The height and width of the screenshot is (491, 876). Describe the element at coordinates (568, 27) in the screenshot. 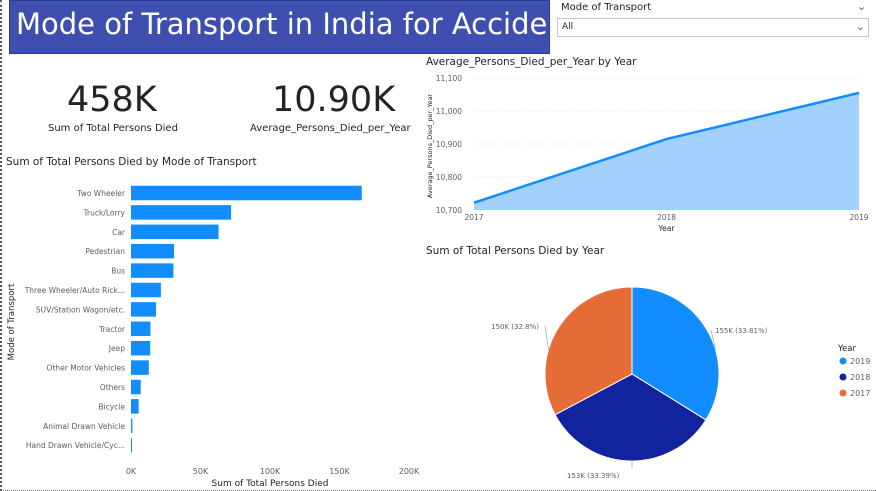

I see `slicer-selected-value: All` at that location.